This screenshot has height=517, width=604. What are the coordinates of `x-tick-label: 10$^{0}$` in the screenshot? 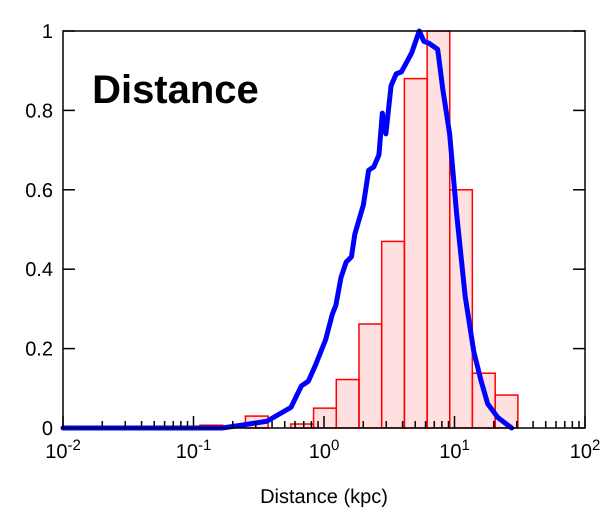 It's located at (324, 449).